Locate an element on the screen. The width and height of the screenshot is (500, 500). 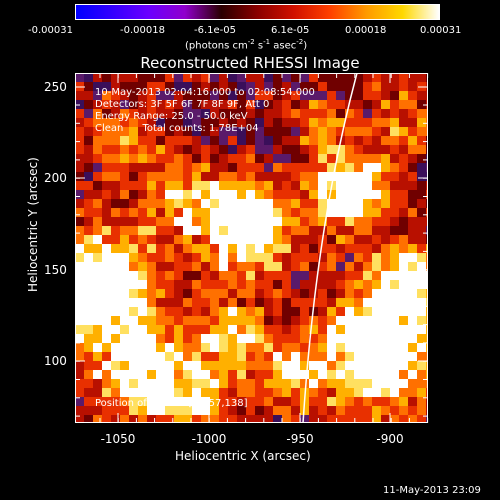
energy-range-label: Energy Range: 25.0 - 50.0 keV is located at coordinates (171, 116).